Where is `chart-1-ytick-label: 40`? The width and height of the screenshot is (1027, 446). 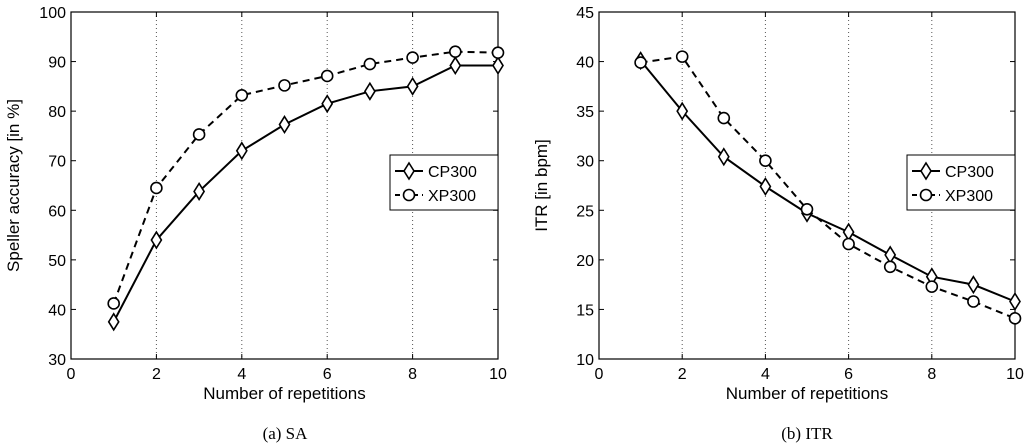 chart-1-ytick-label: 40 is located at coordinates (585, 63).